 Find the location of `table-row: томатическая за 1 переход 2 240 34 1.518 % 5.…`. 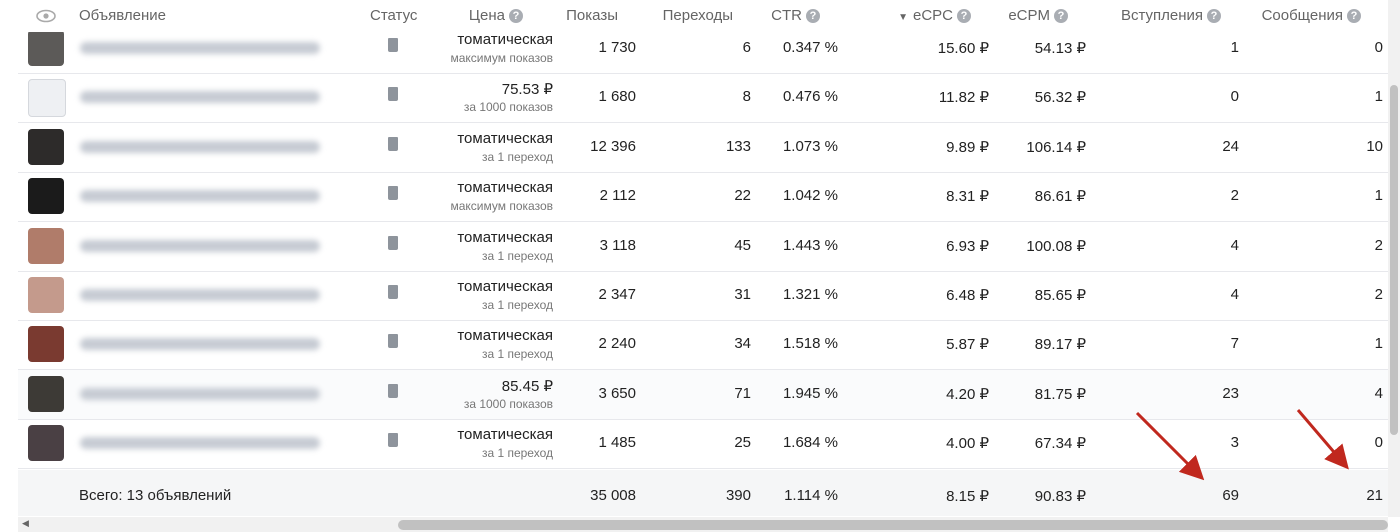

table-row: томатическая за 1 переход 2 240 34 1.518 % 5.… is located at coordinates (703, 345).